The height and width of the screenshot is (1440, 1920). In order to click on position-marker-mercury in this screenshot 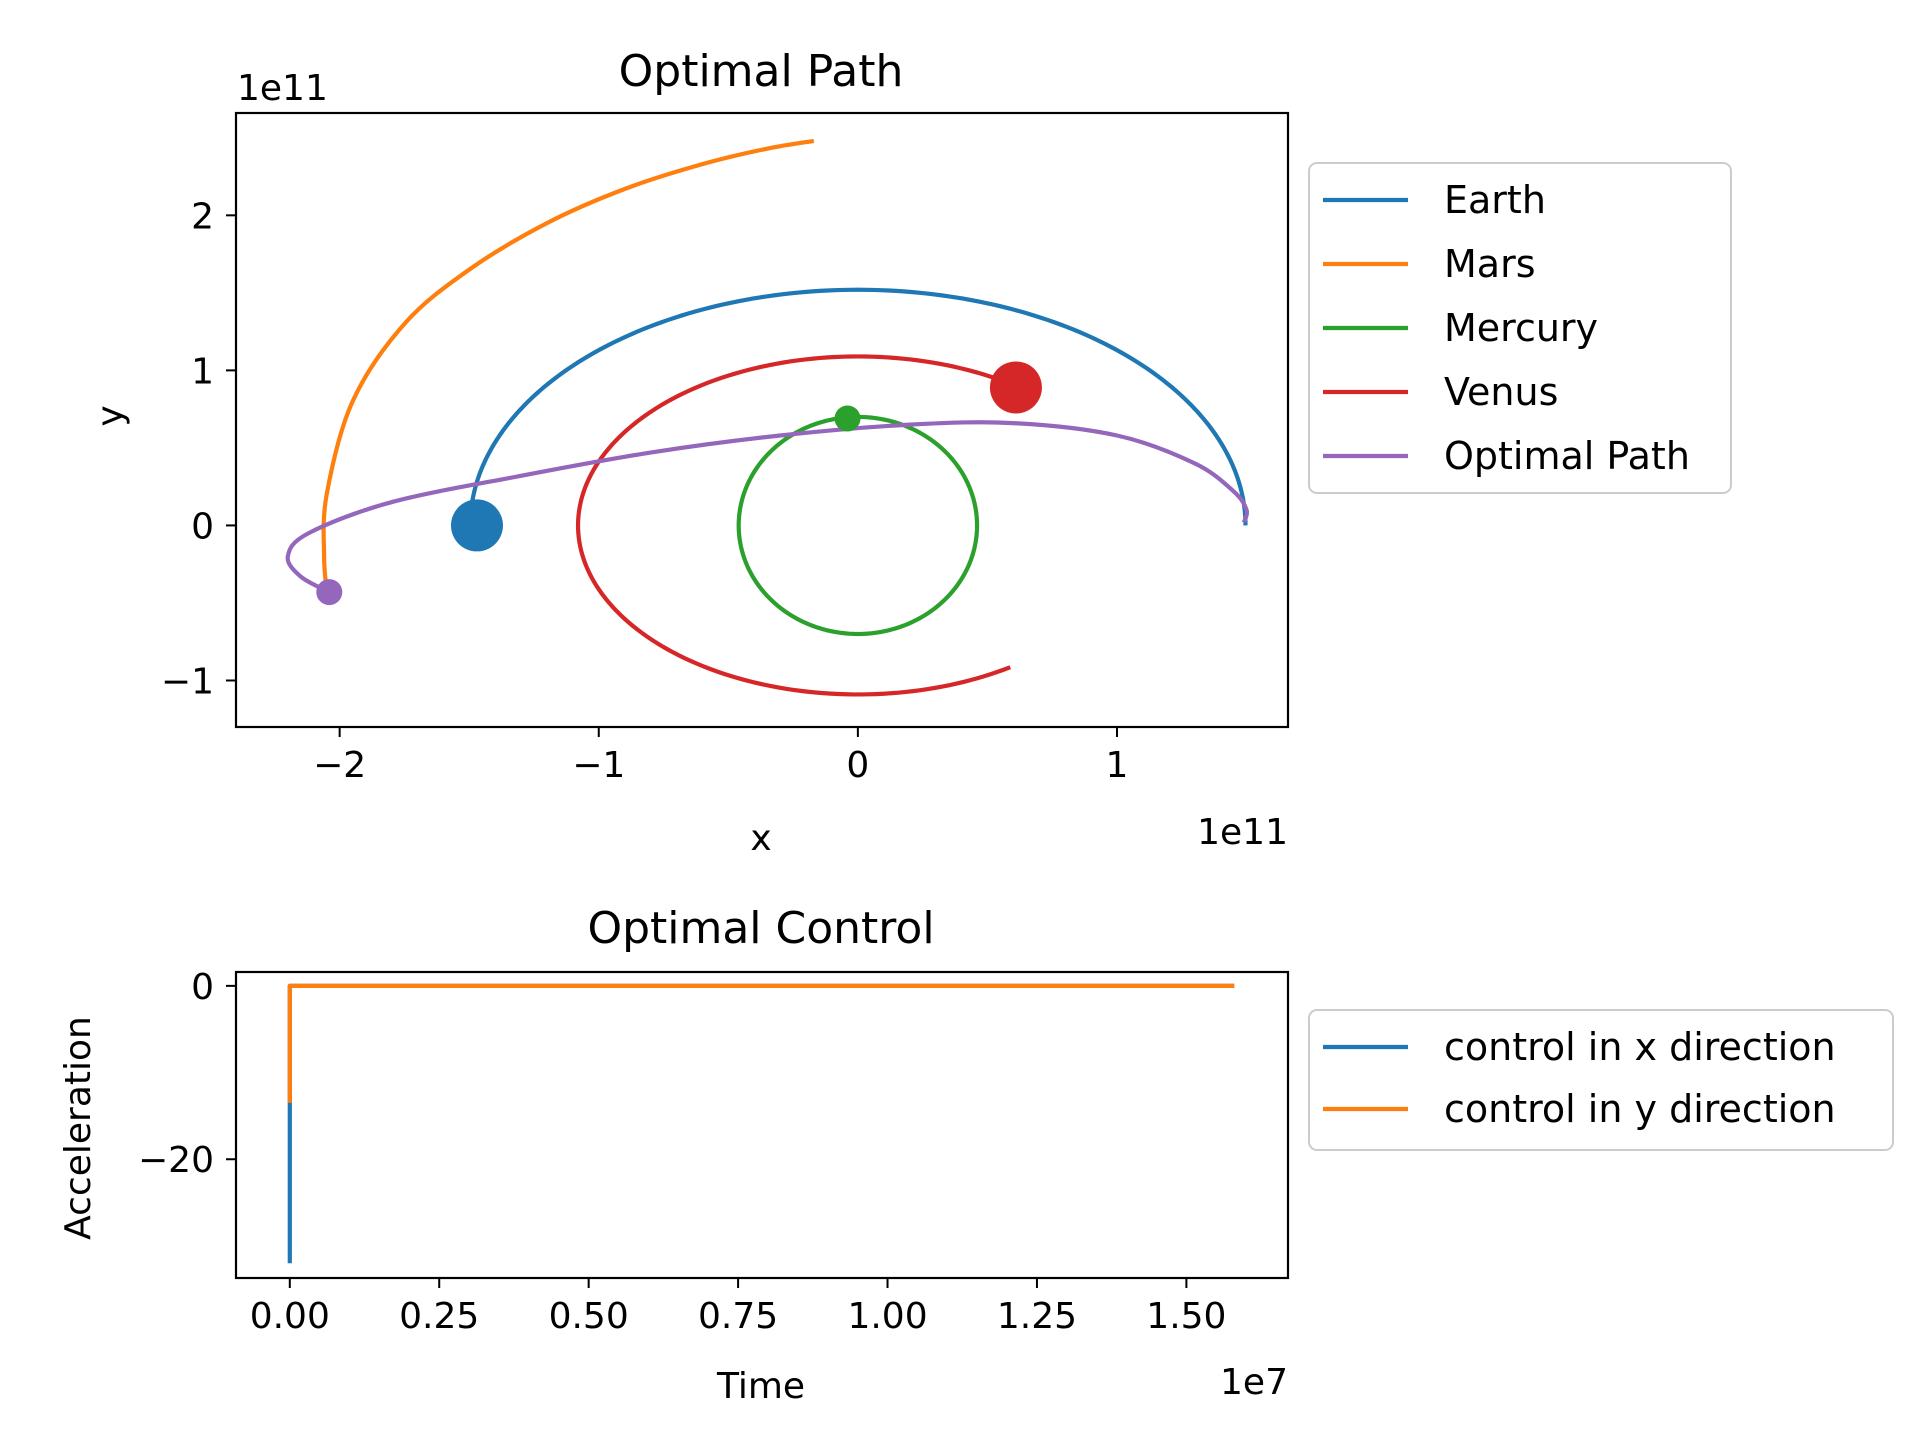, I will do `click(847, 418)`.